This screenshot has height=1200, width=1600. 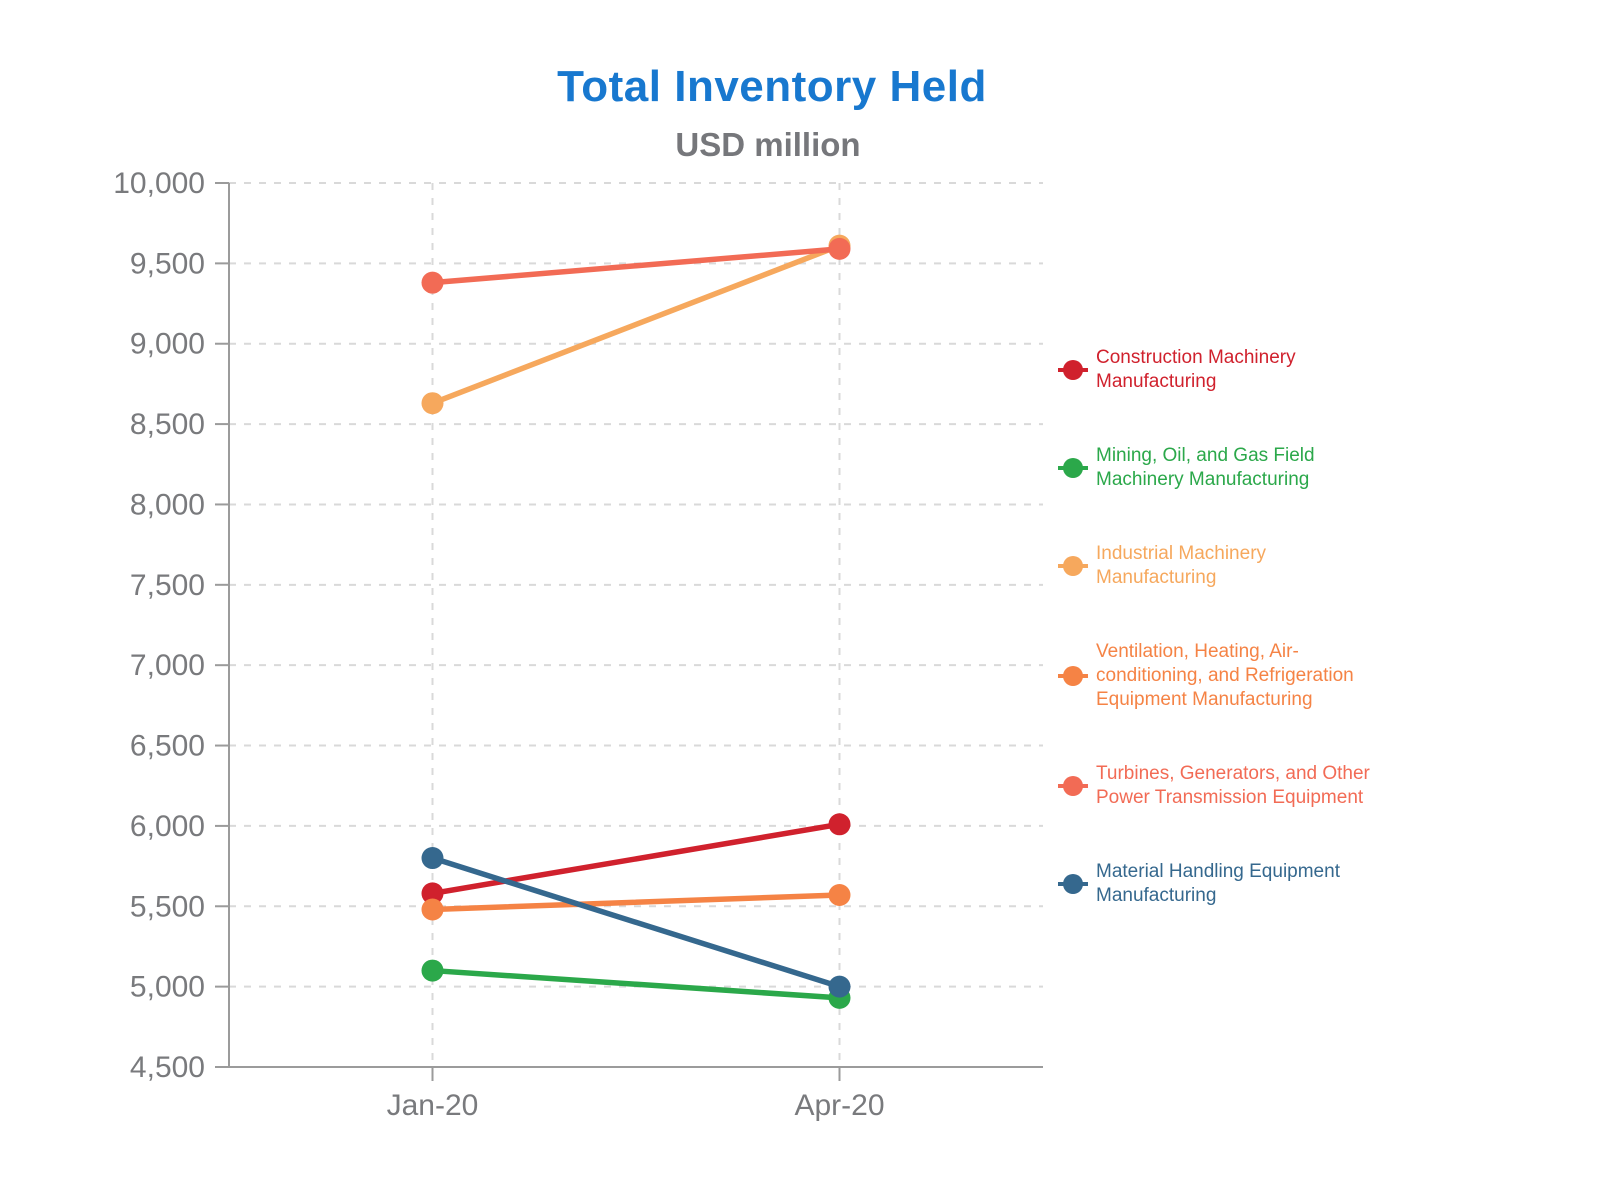 What do you see at coordinates (167, 1067) in the screenshot?
I see `y-tick-label: 4,500` at bounding box center [167, 1067].